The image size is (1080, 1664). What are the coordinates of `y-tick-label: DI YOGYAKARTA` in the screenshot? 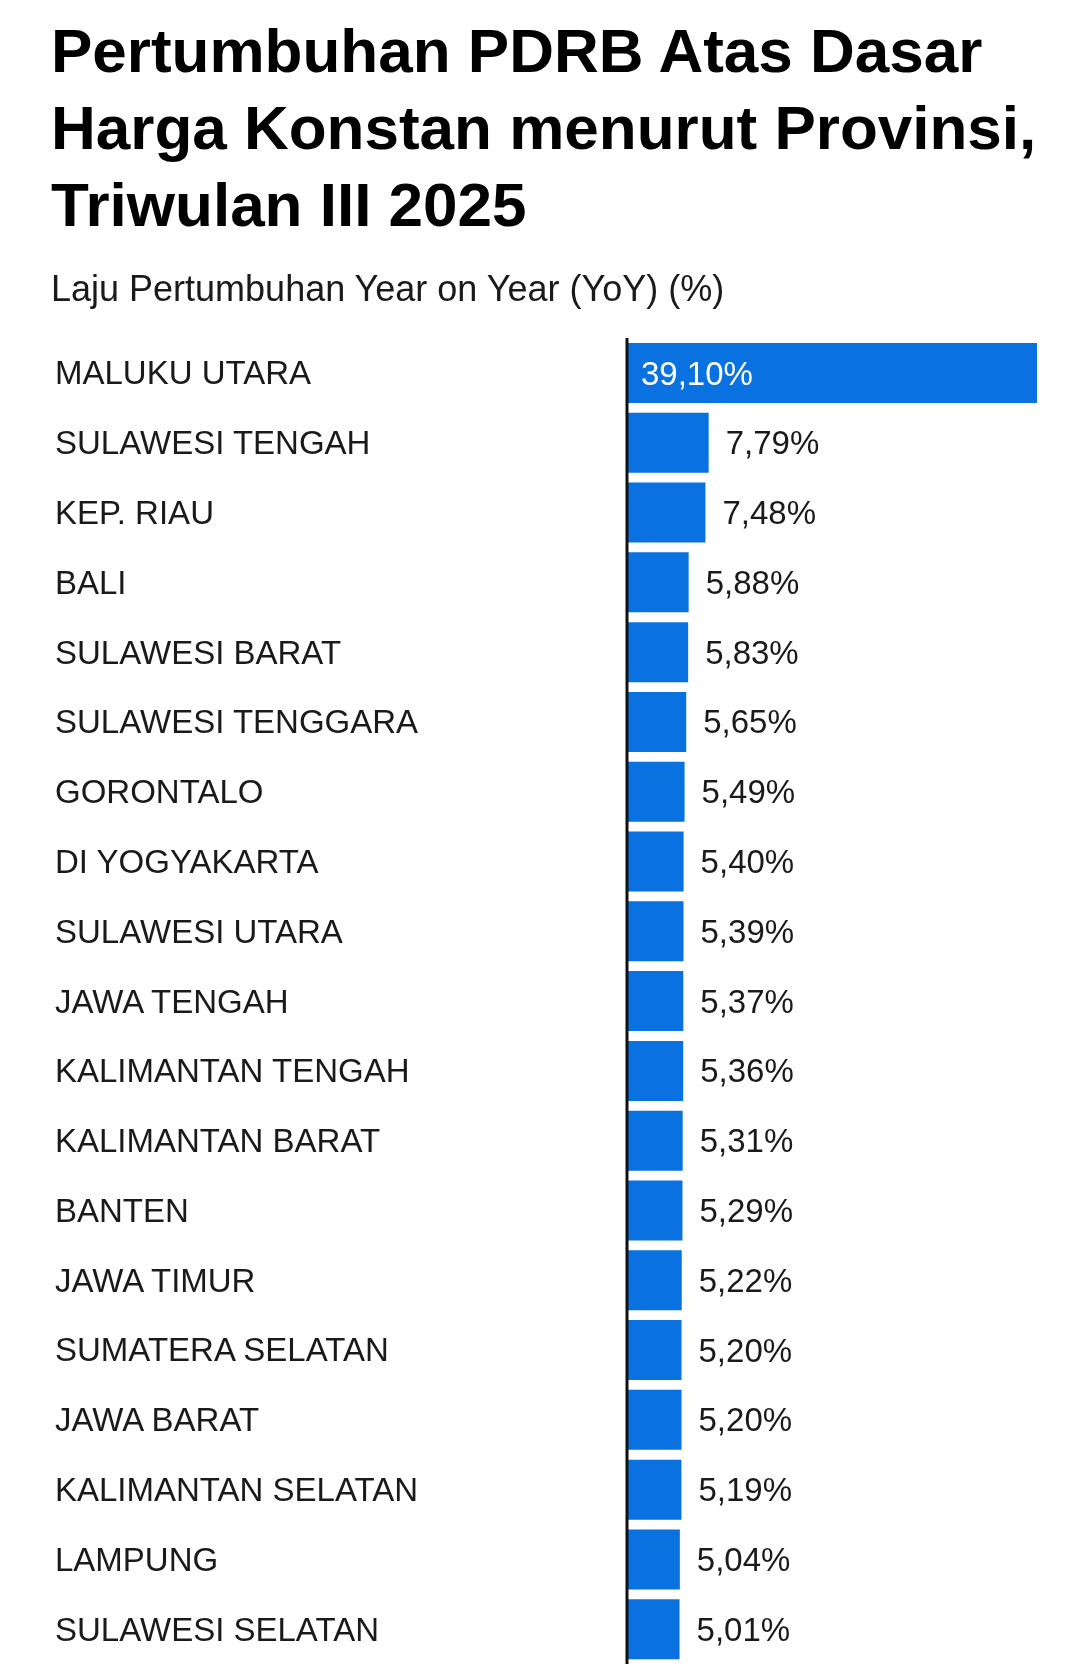 It's located at (187, 861).